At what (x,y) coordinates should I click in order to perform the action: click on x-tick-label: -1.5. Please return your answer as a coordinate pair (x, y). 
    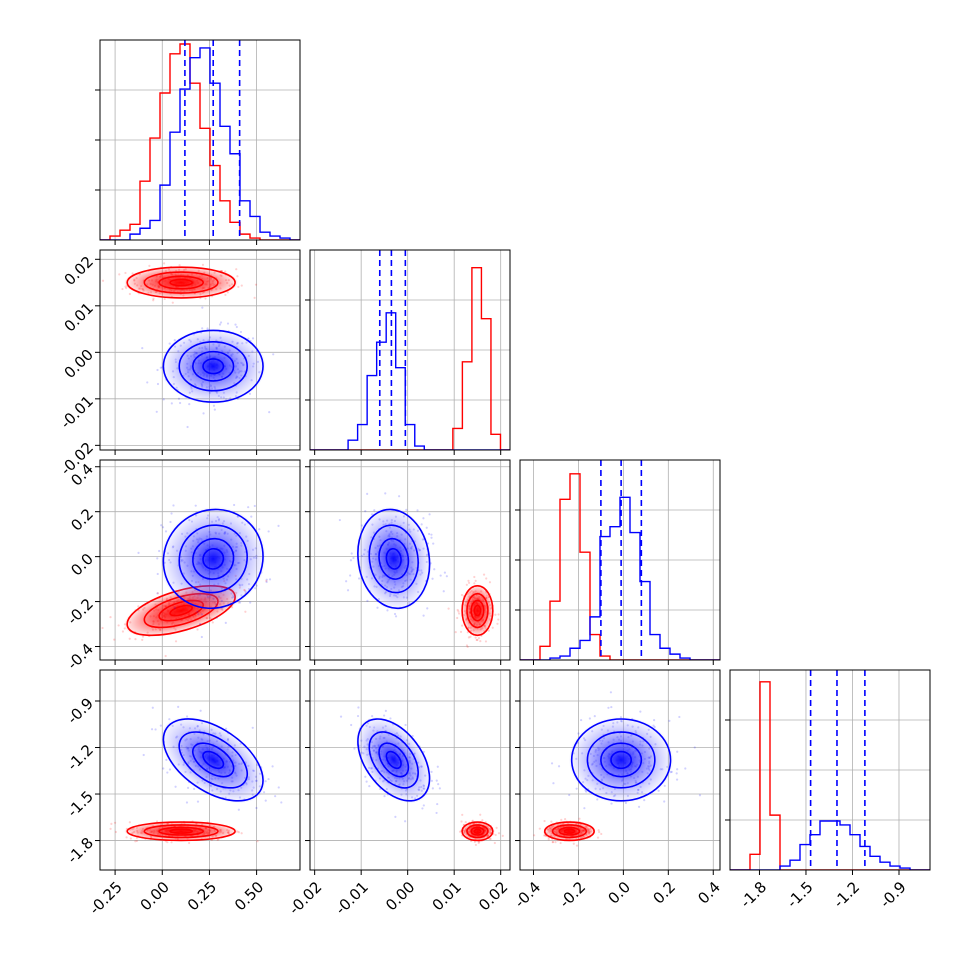
    Looking at the image, I should click on (799, 894).